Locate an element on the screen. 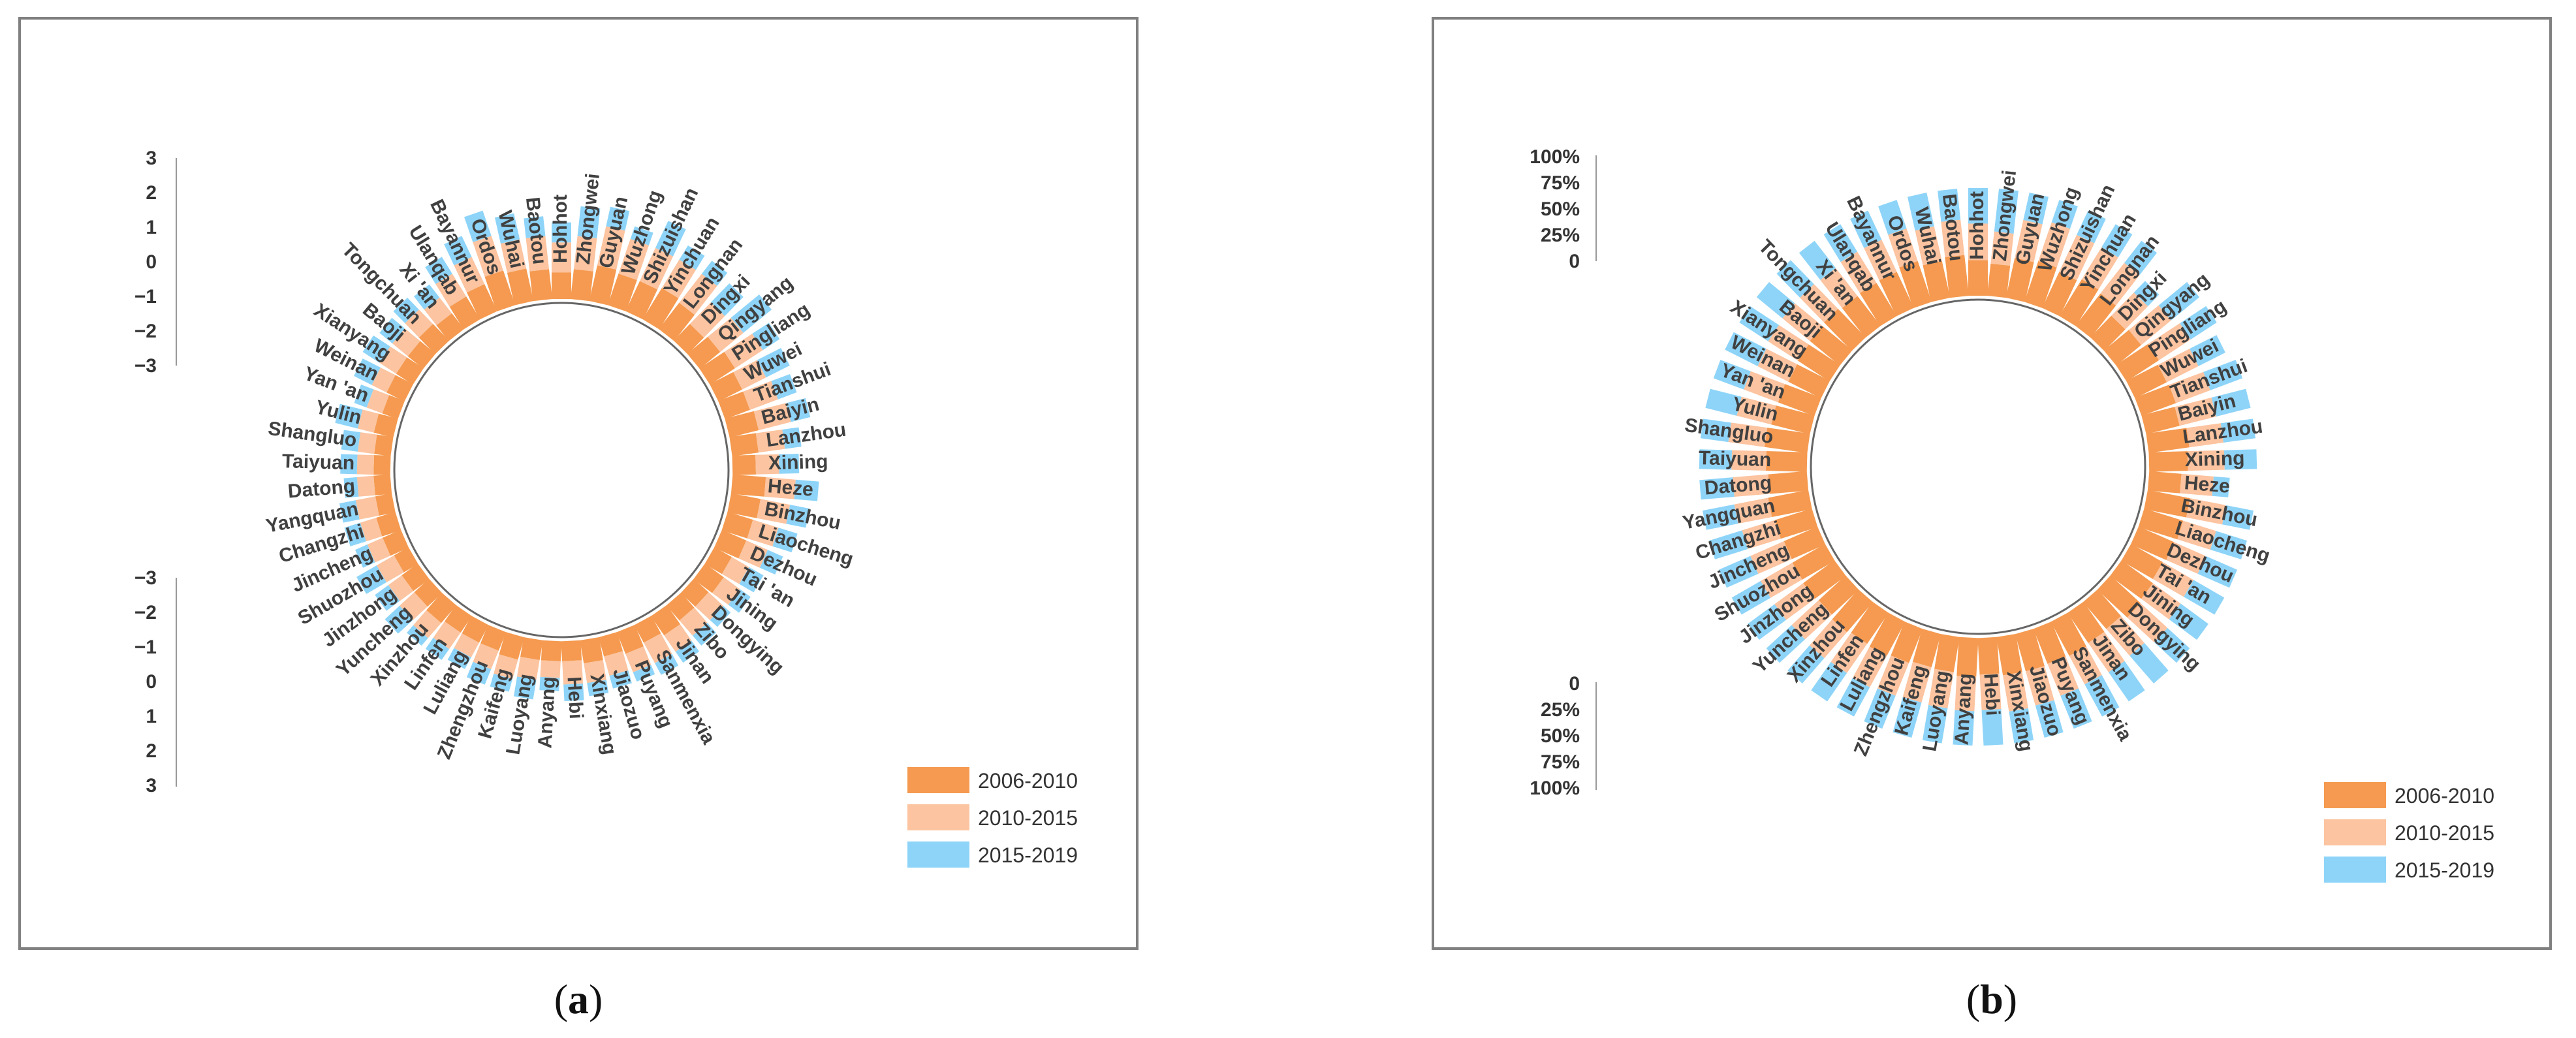 This screenshot has height=1038, width=2576. caption-b: (b) is located at coordinates (1992, 999).